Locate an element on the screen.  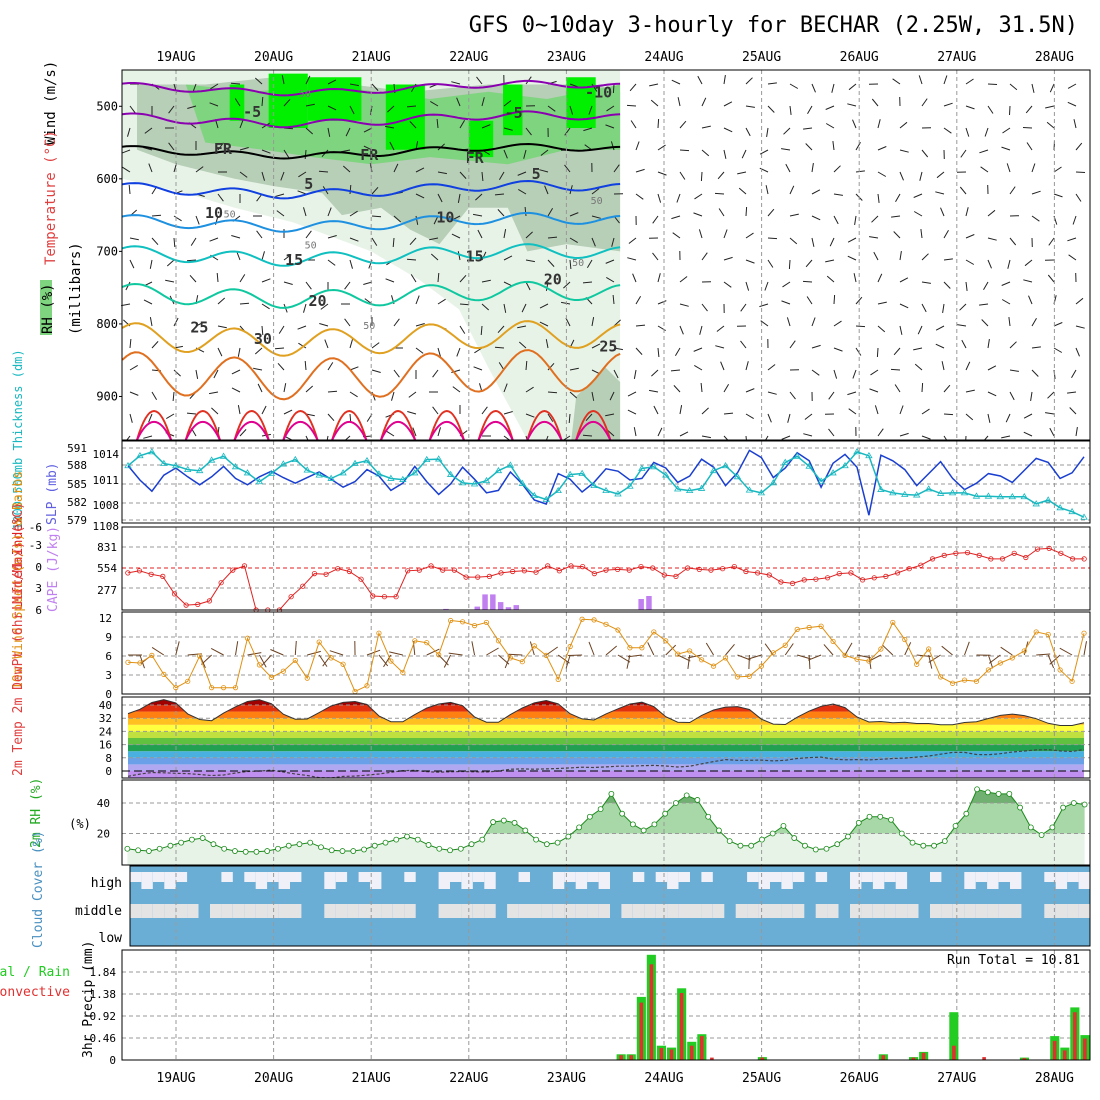
date-label-bottom: 27AUG is located at coordinates (956, 1078).